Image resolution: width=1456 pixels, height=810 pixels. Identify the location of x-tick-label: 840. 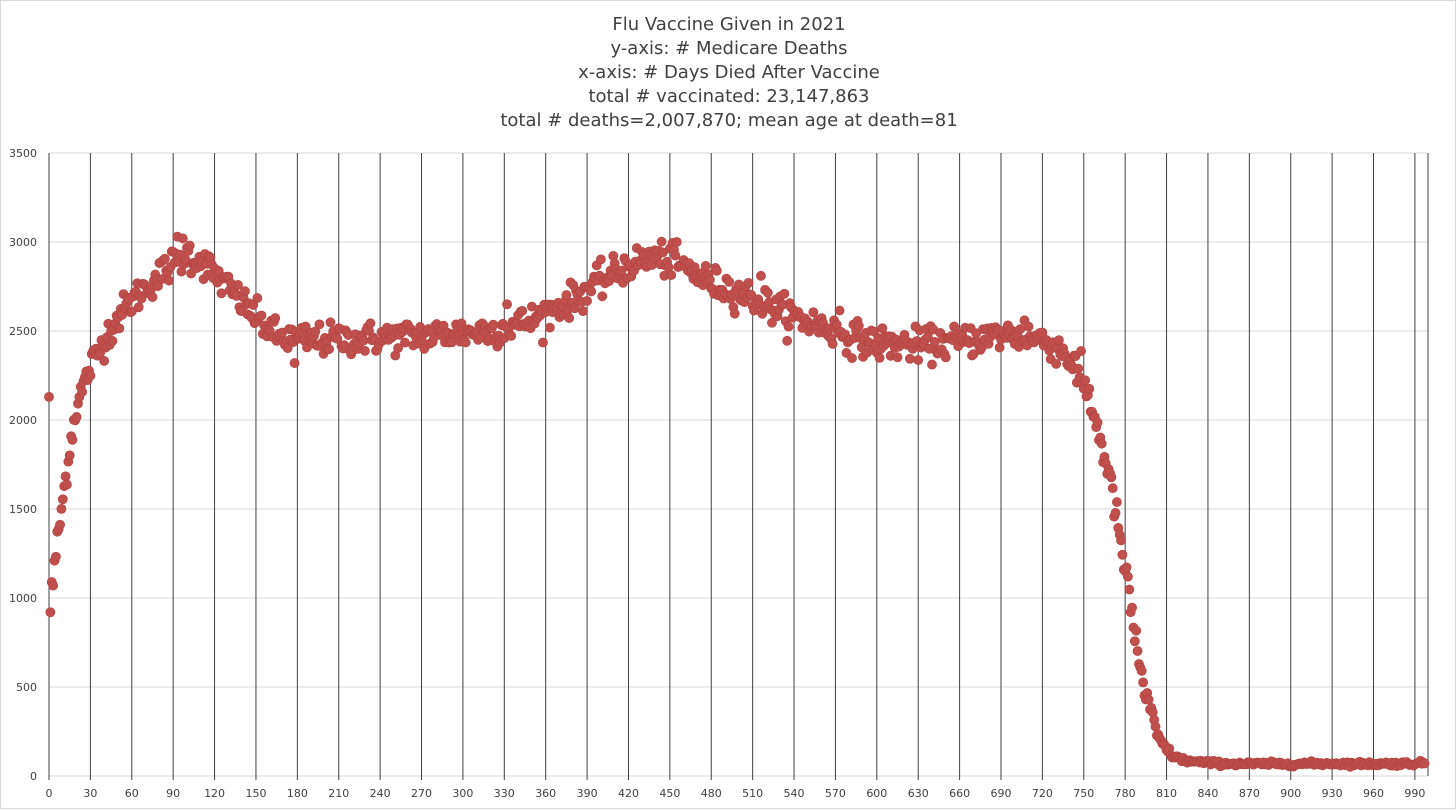
(1207, 793).